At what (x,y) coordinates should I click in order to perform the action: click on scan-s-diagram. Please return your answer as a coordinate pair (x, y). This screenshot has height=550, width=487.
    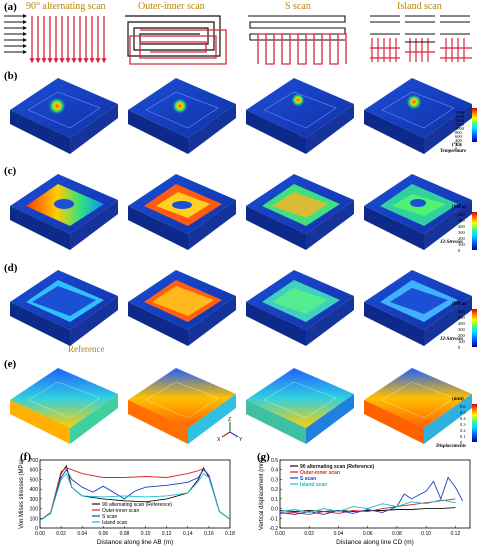
    Looking at the image, I should click on (297, 40).